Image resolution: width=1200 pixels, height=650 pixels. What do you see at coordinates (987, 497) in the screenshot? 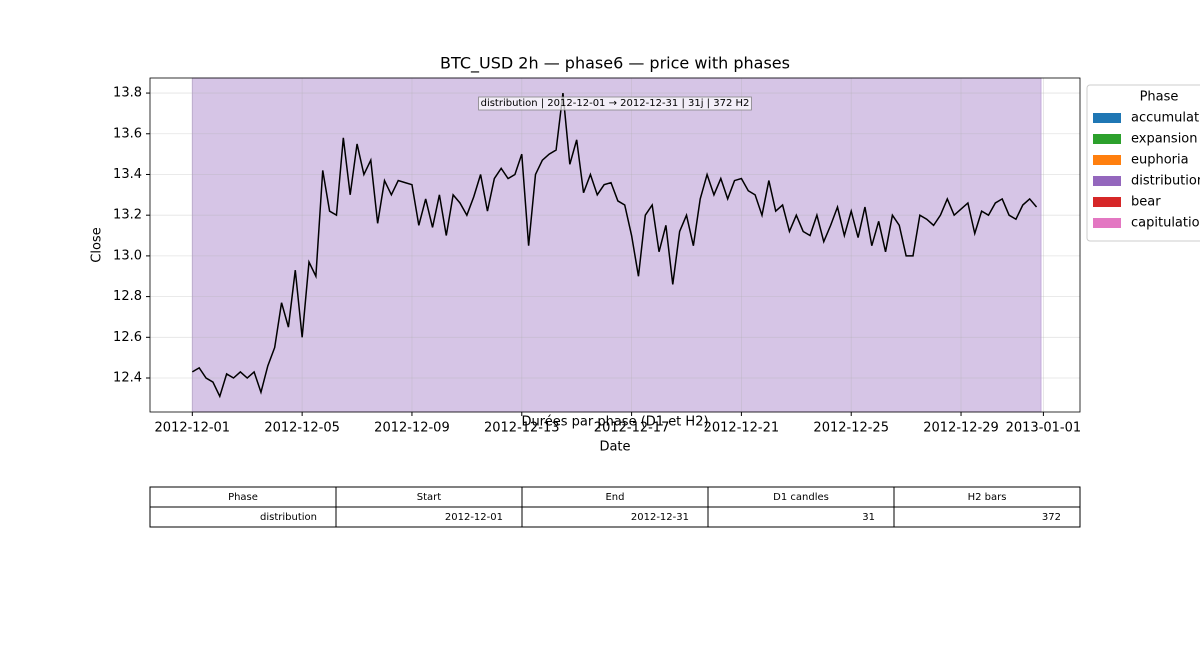
I see `table-header: H2 bars` at bounding box center [987, 497].